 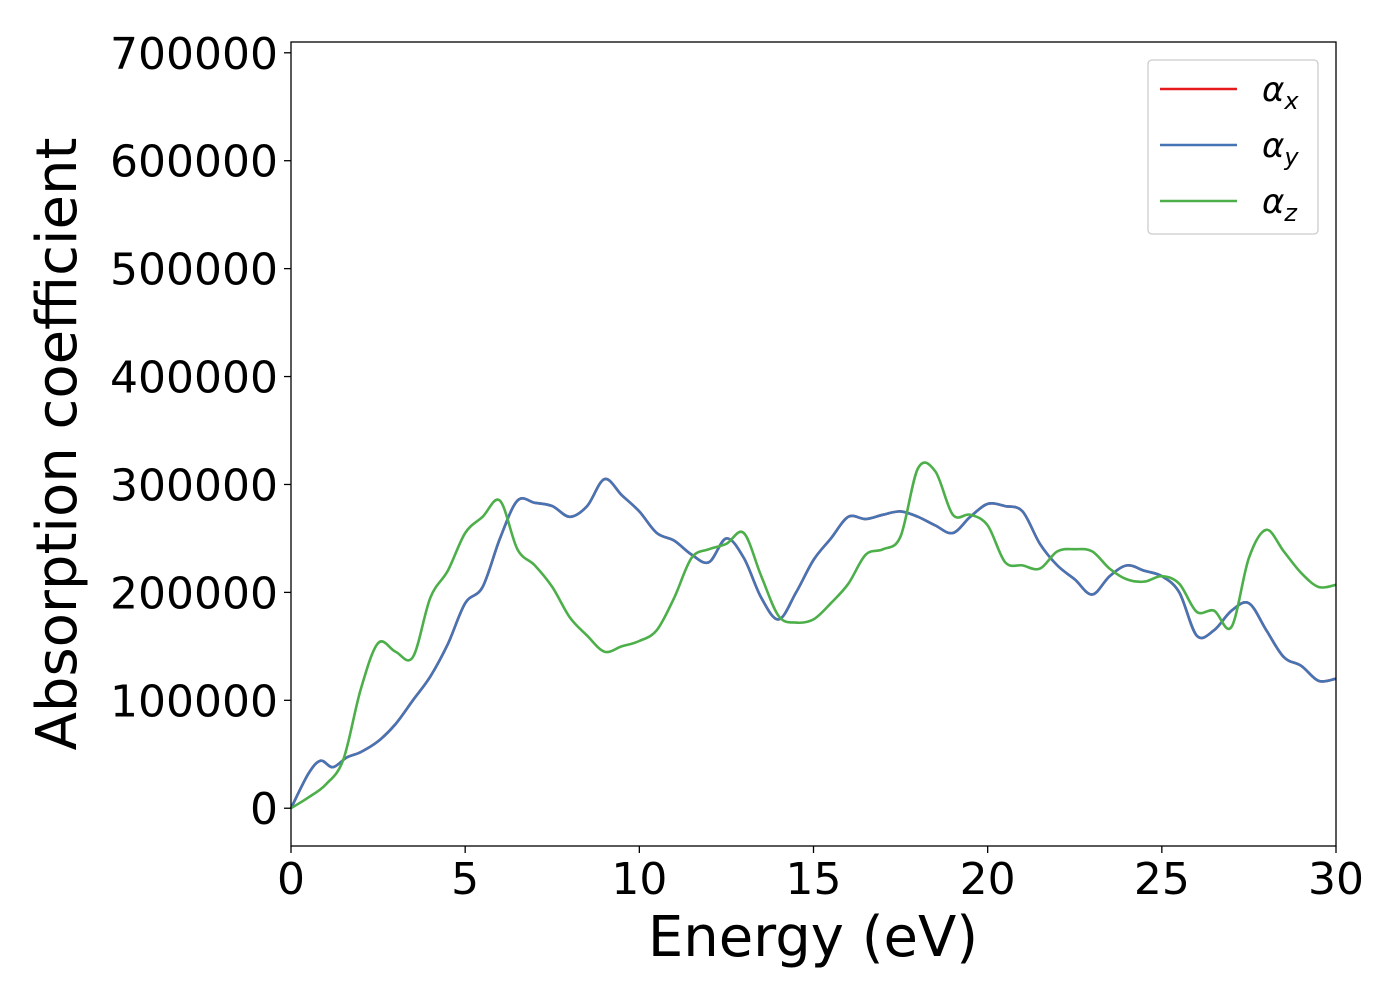 What do you see at coordinates (639, 879) in the screenshot?
I see `x-tick-label: 10` at bounding box center [639, 879].